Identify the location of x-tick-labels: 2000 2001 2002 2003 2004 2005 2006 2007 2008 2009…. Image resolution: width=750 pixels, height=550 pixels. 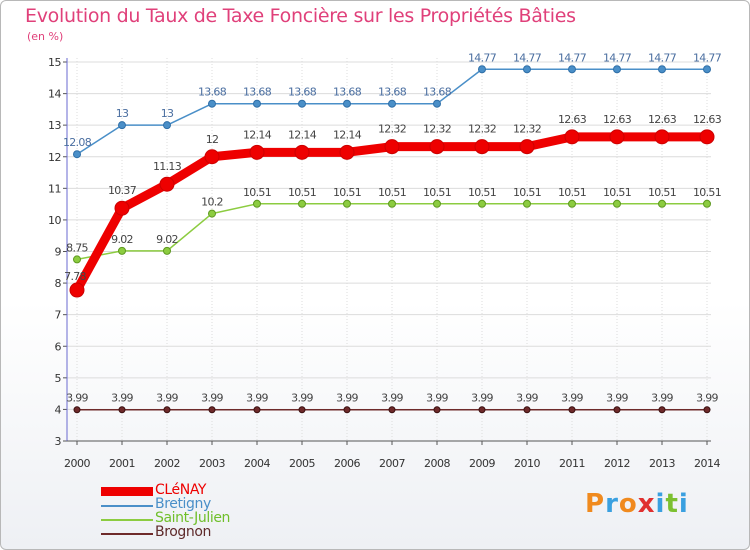
(392, 463).